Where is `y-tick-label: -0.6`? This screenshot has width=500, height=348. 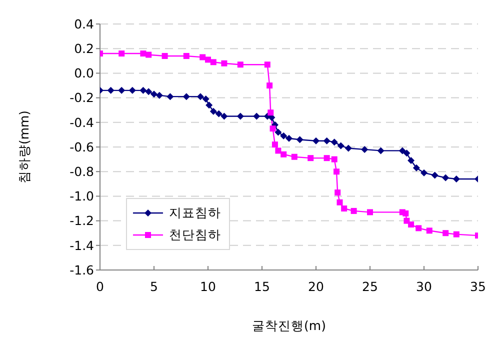 y-tick-label: -0.6 is located at coordinates (82, 146).